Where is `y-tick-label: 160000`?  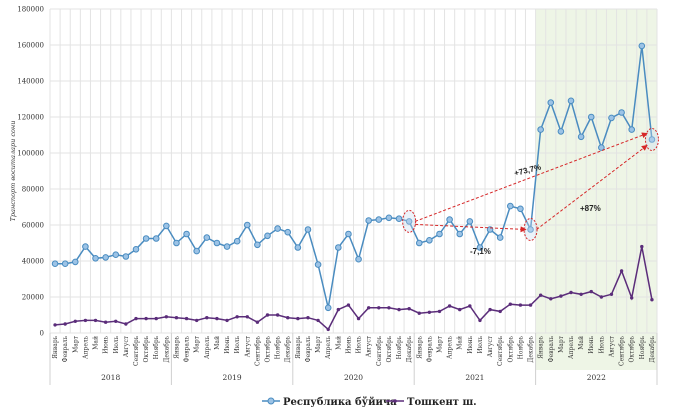
y-tick-label: 160000 is located at coordinates (30, 46).